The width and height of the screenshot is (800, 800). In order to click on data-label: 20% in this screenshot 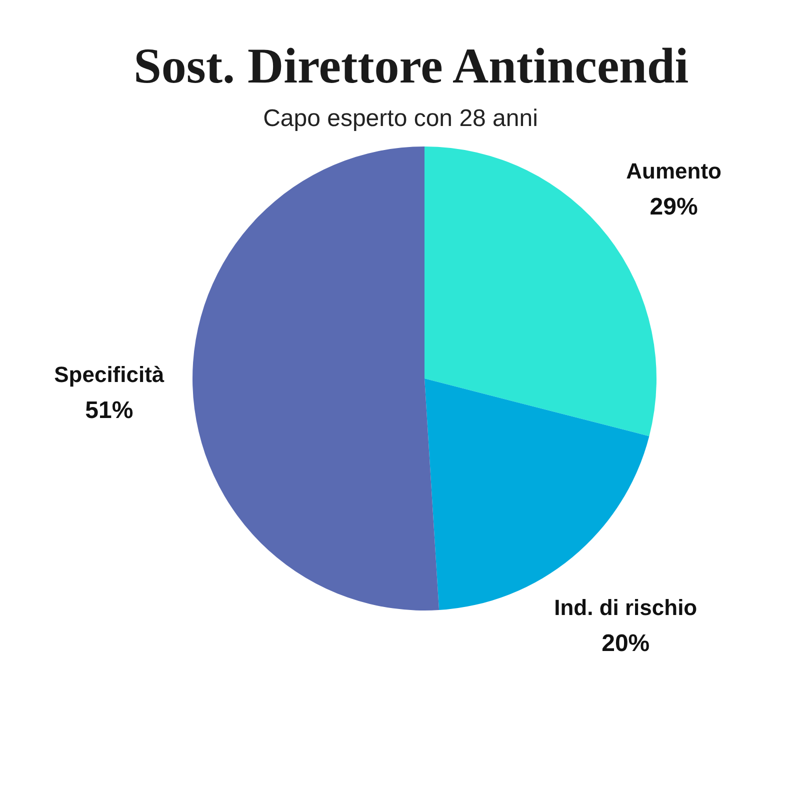, I will do `click(626, 644)`.